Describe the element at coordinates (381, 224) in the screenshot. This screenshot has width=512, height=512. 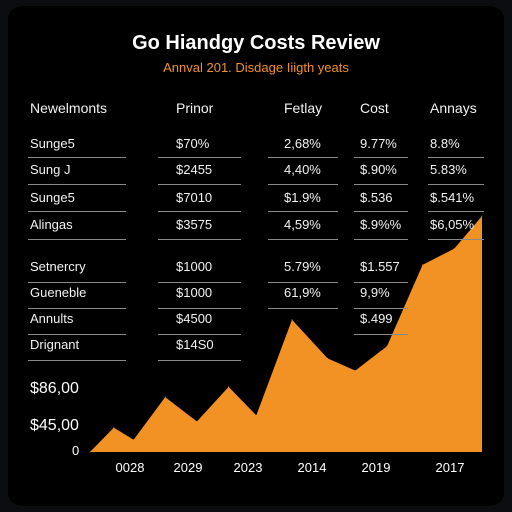
I see `table-cell: $.9%%` at that location.